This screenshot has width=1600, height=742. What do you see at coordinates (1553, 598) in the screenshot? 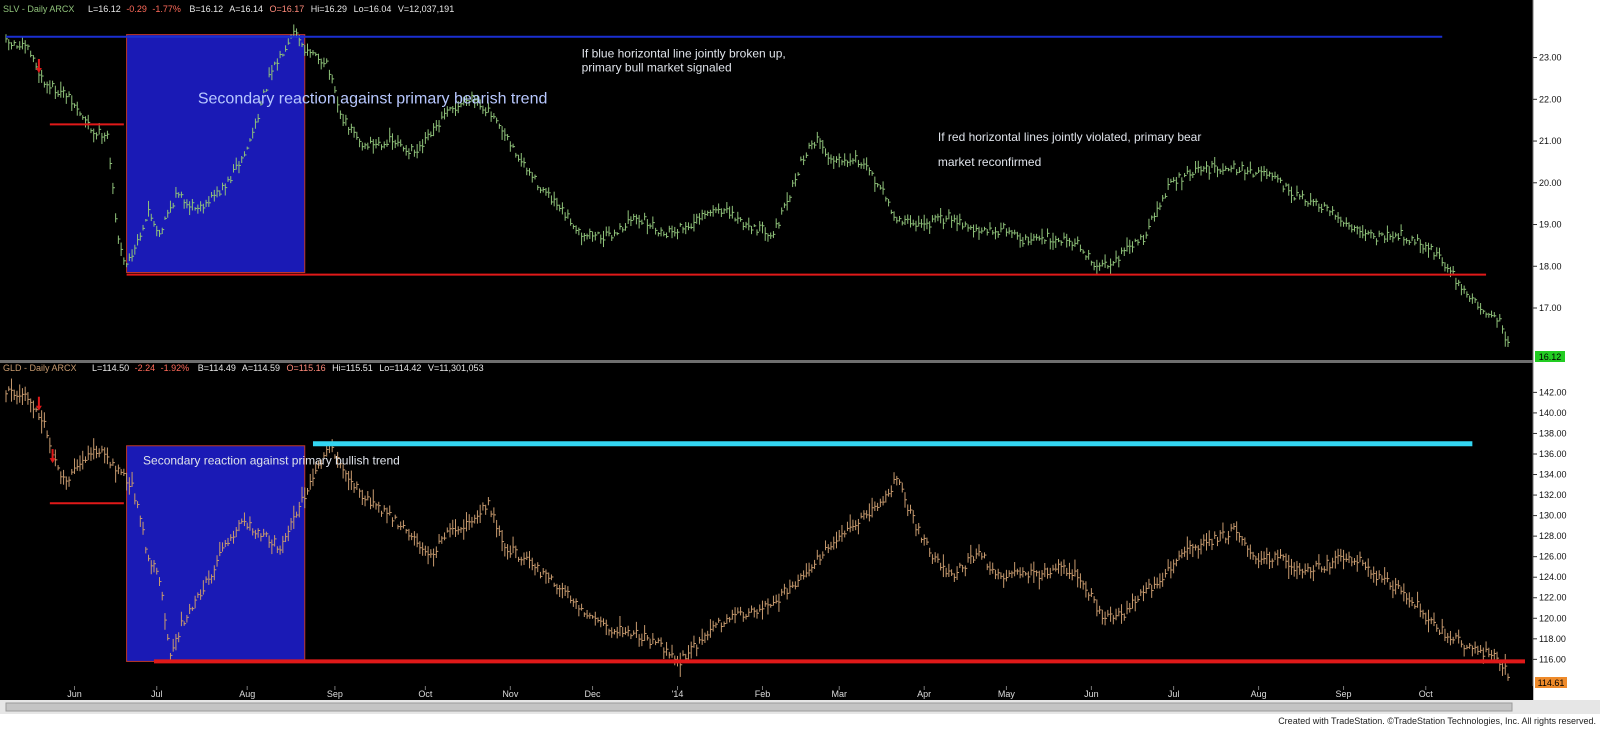
I see `gld-y-tick-label: 122.00` at bounding box center [1553, 598].